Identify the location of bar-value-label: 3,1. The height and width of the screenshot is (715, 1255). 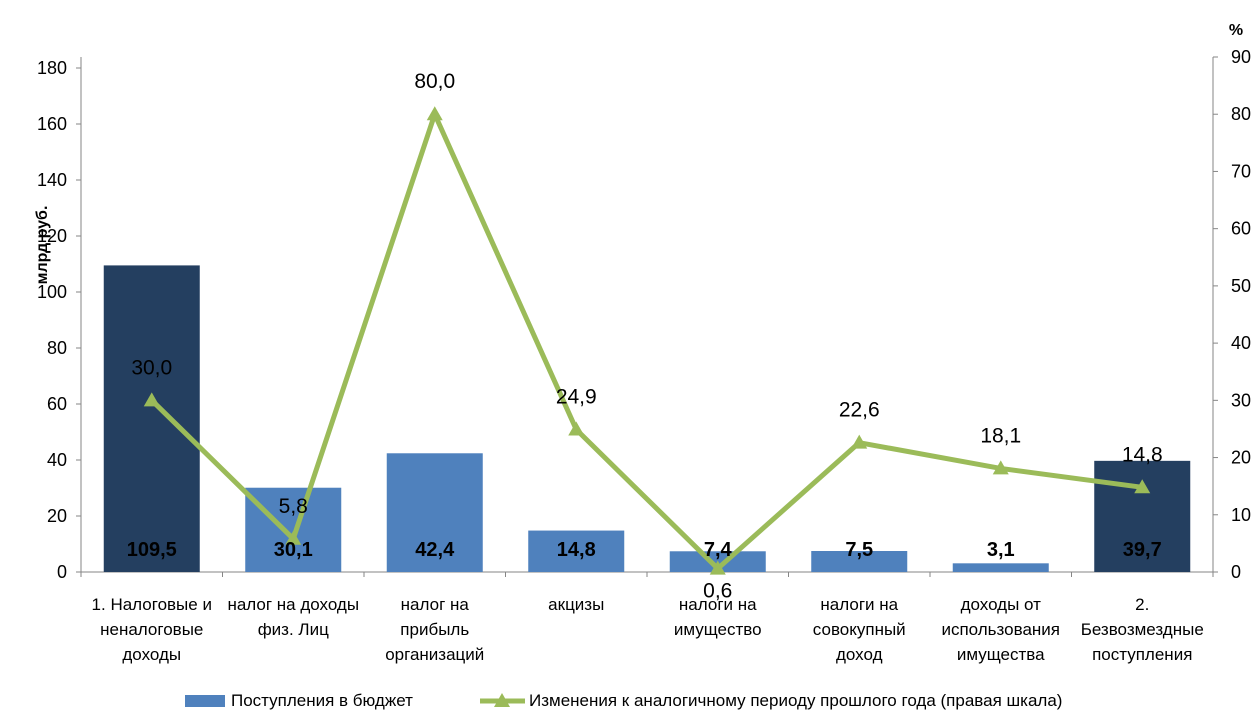
(1001, 550).